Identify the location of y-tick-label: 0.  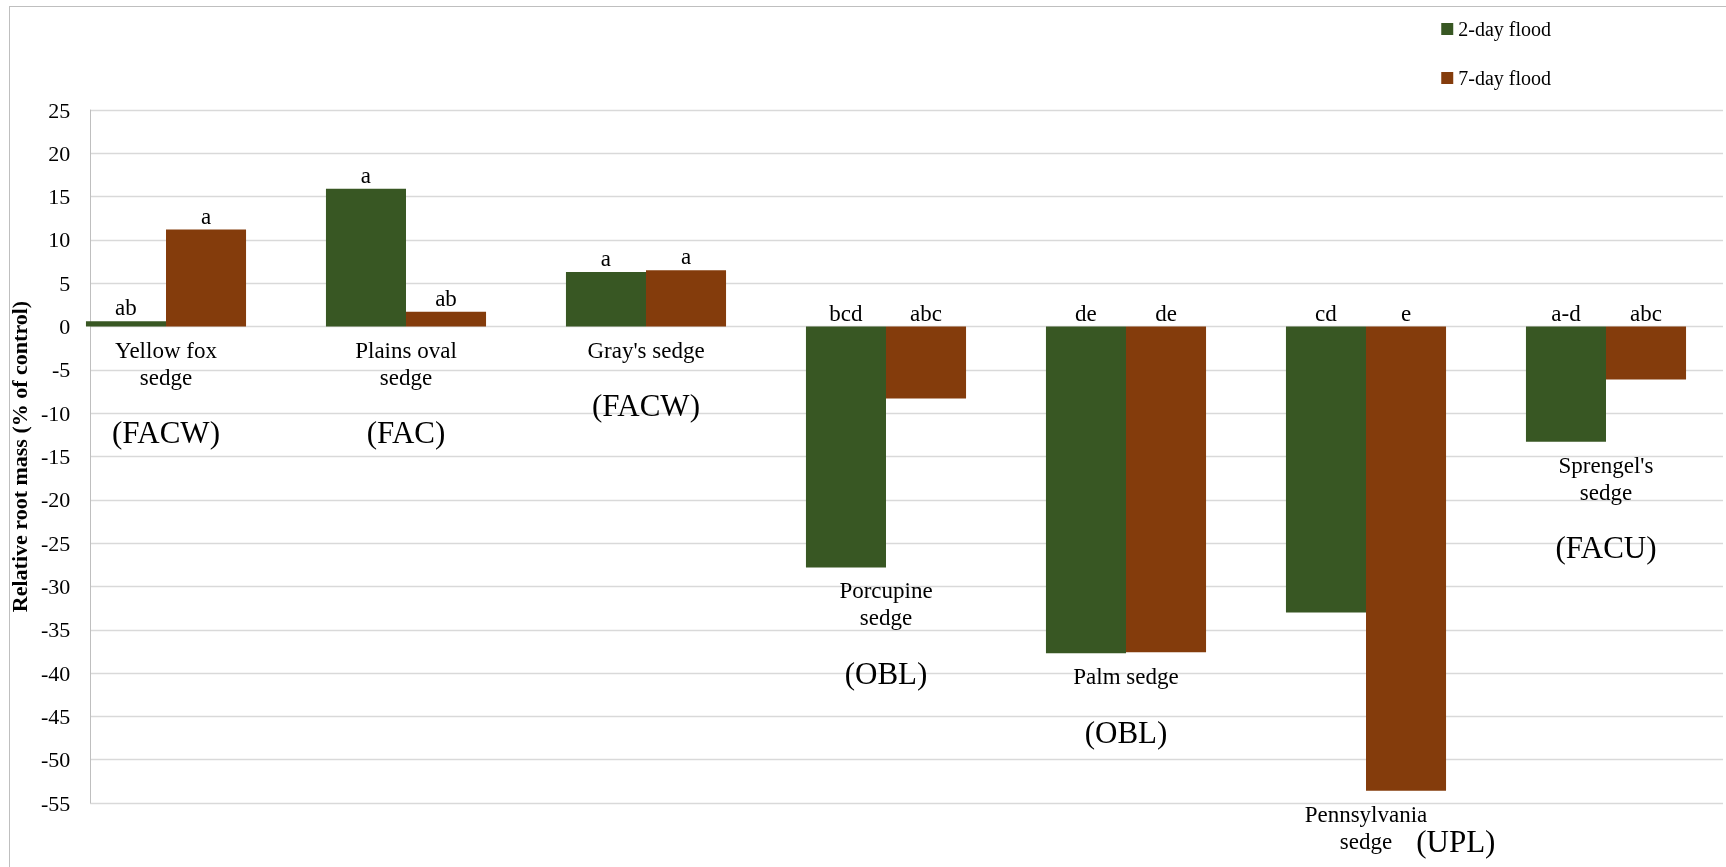
(65, 327).